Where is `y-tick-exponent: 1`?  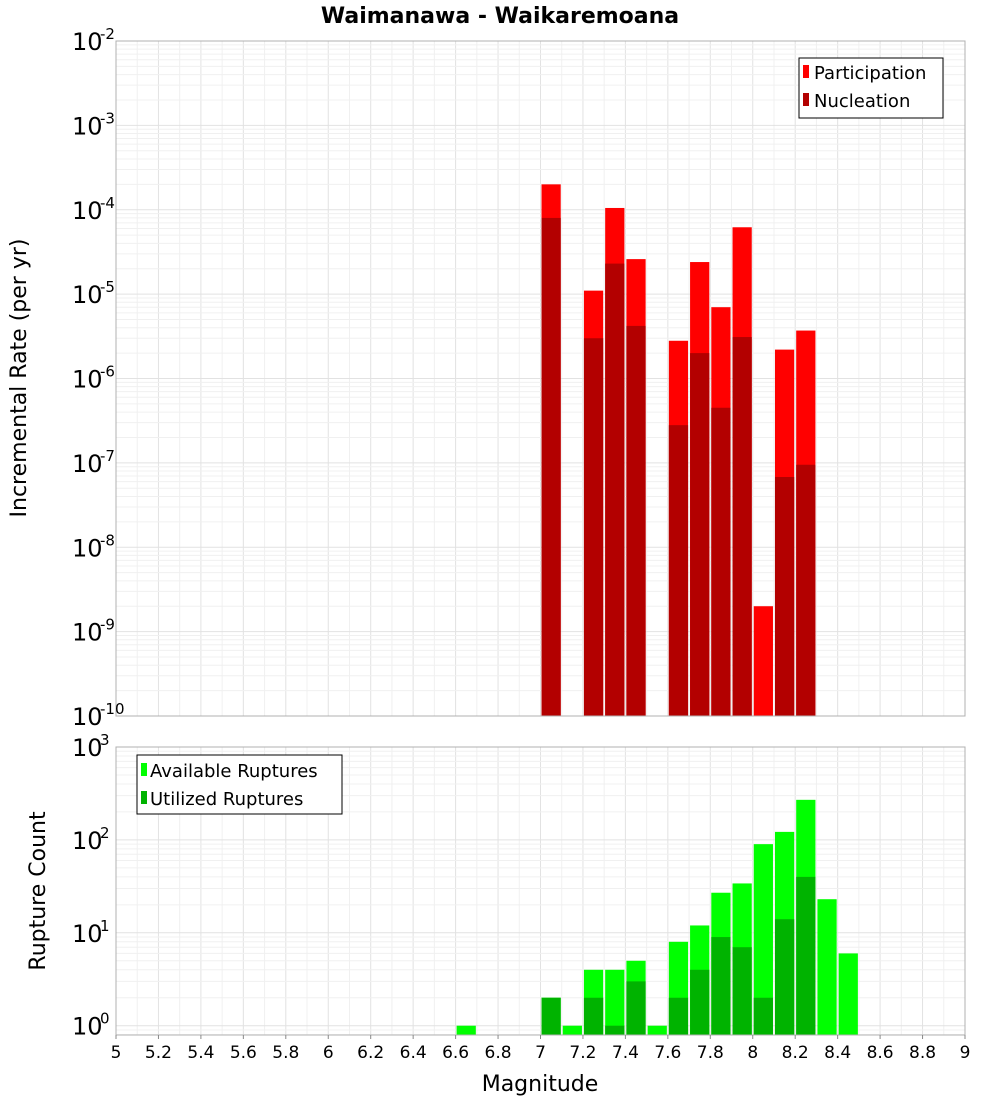
y-tick-exponent: 1 is located at coordinates (105, 926).